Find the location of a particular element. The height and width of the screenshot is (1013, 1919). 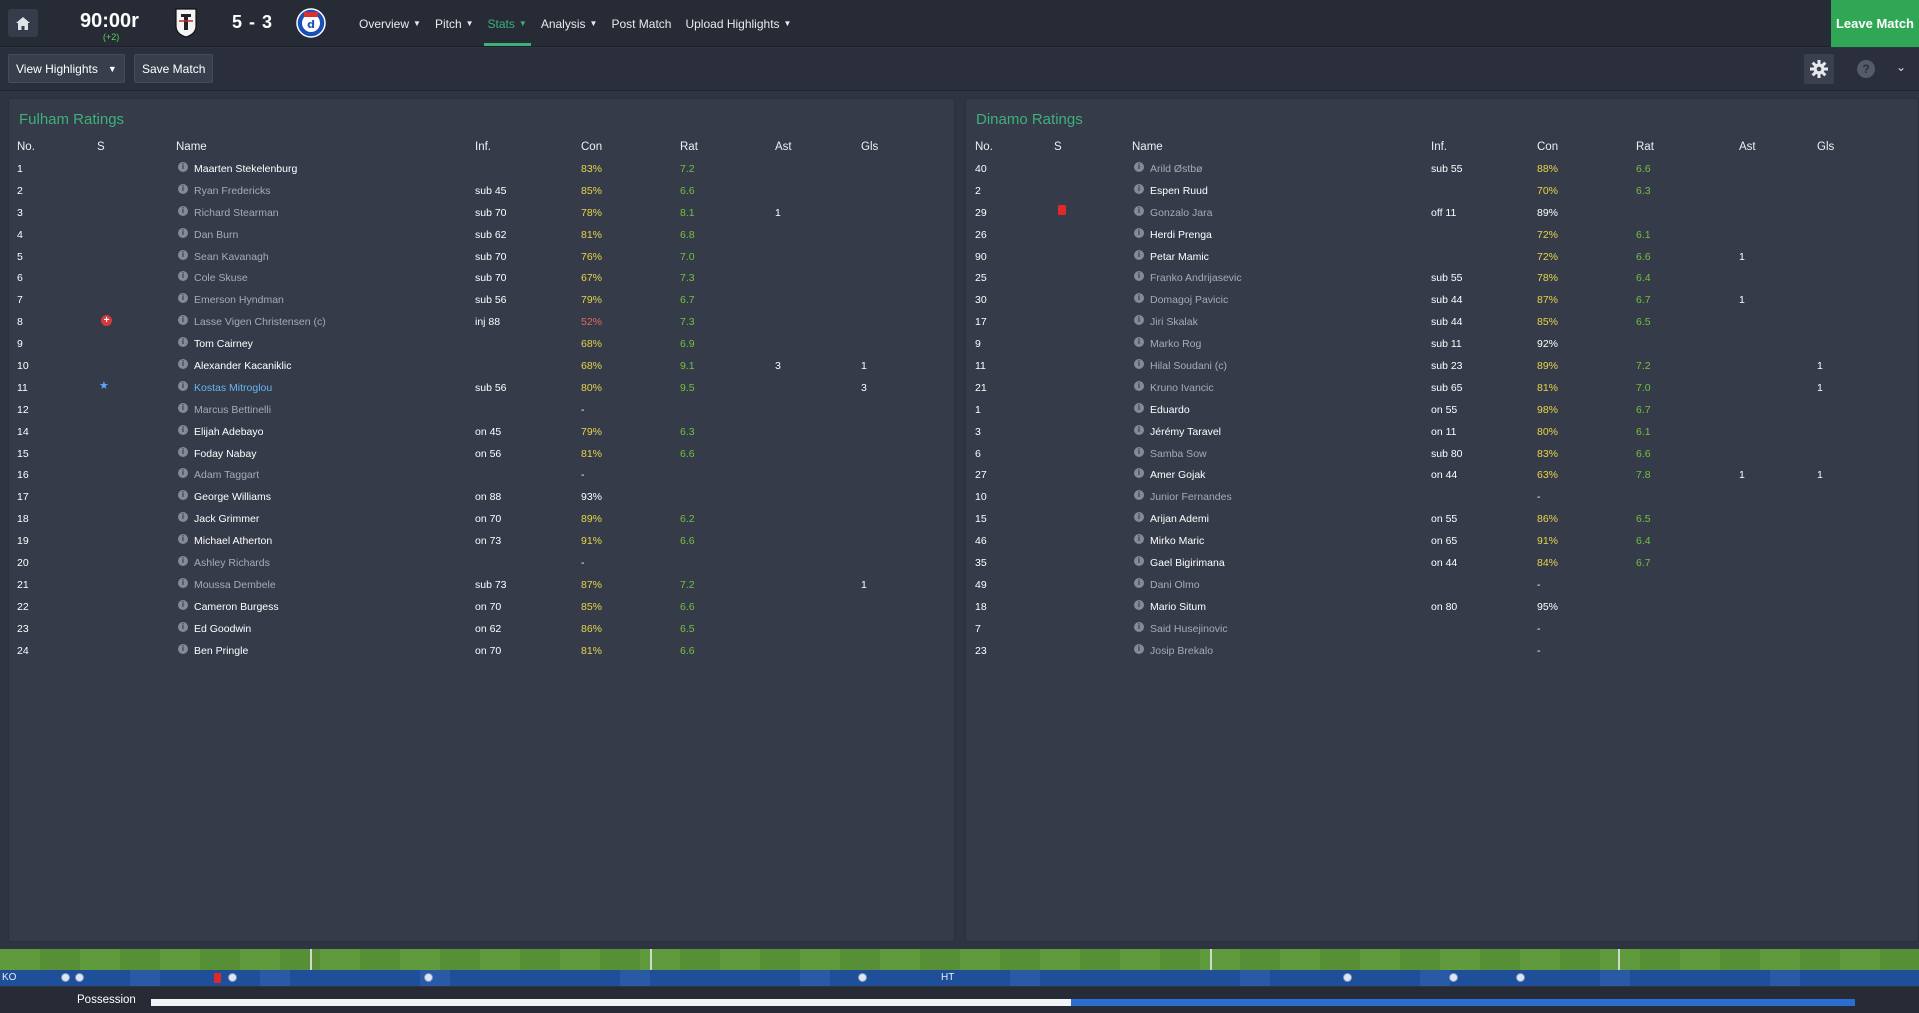

player-name: Gonzalo Jara is located at coordinates (1181, 212).